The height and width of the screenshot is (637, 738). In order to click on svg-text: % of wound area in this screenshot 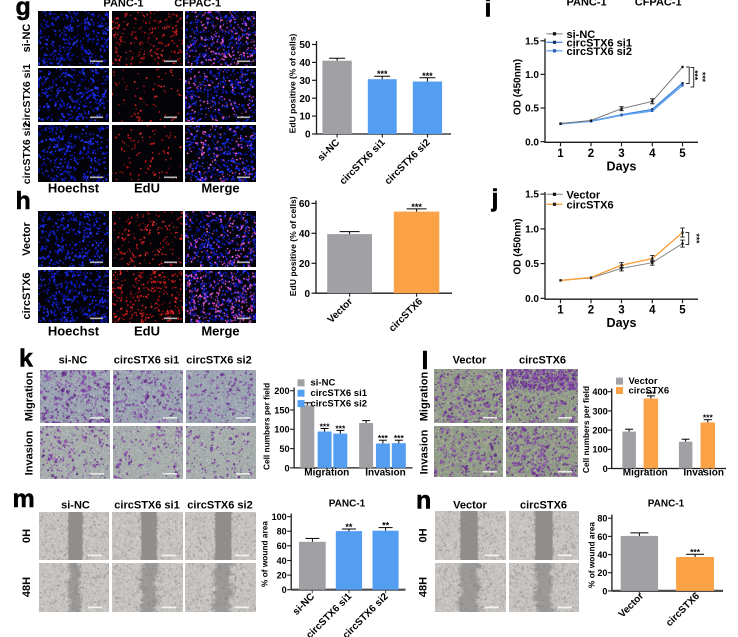, I will do `click(265, 554)`.